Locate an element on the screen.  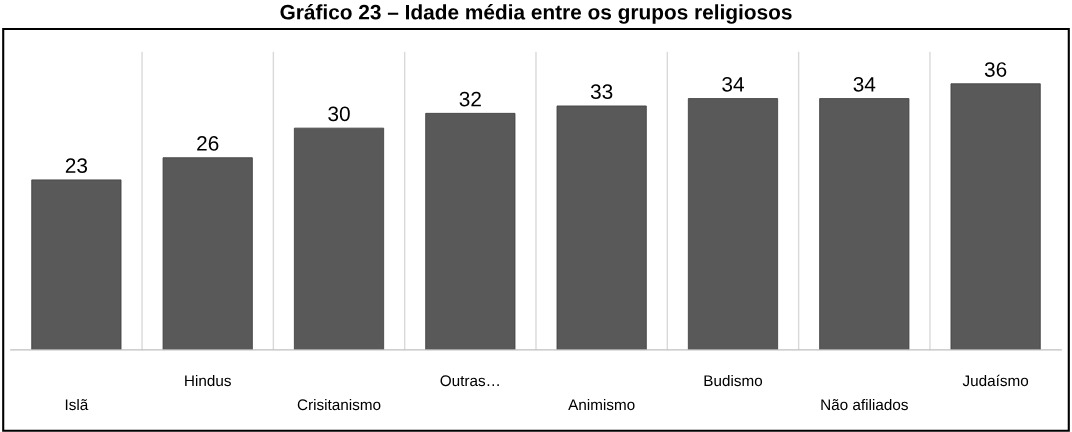
x-tick-label: Crisitanismo is located at coordinates (339, 404).